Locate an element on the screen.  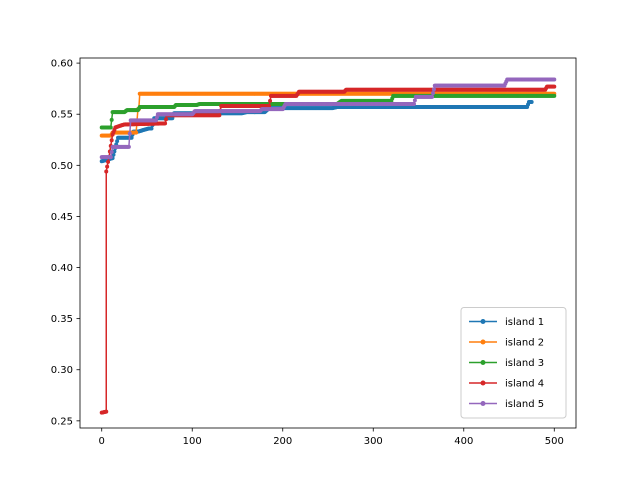
legend-item: island 4 is located at coordinates (506, 384).